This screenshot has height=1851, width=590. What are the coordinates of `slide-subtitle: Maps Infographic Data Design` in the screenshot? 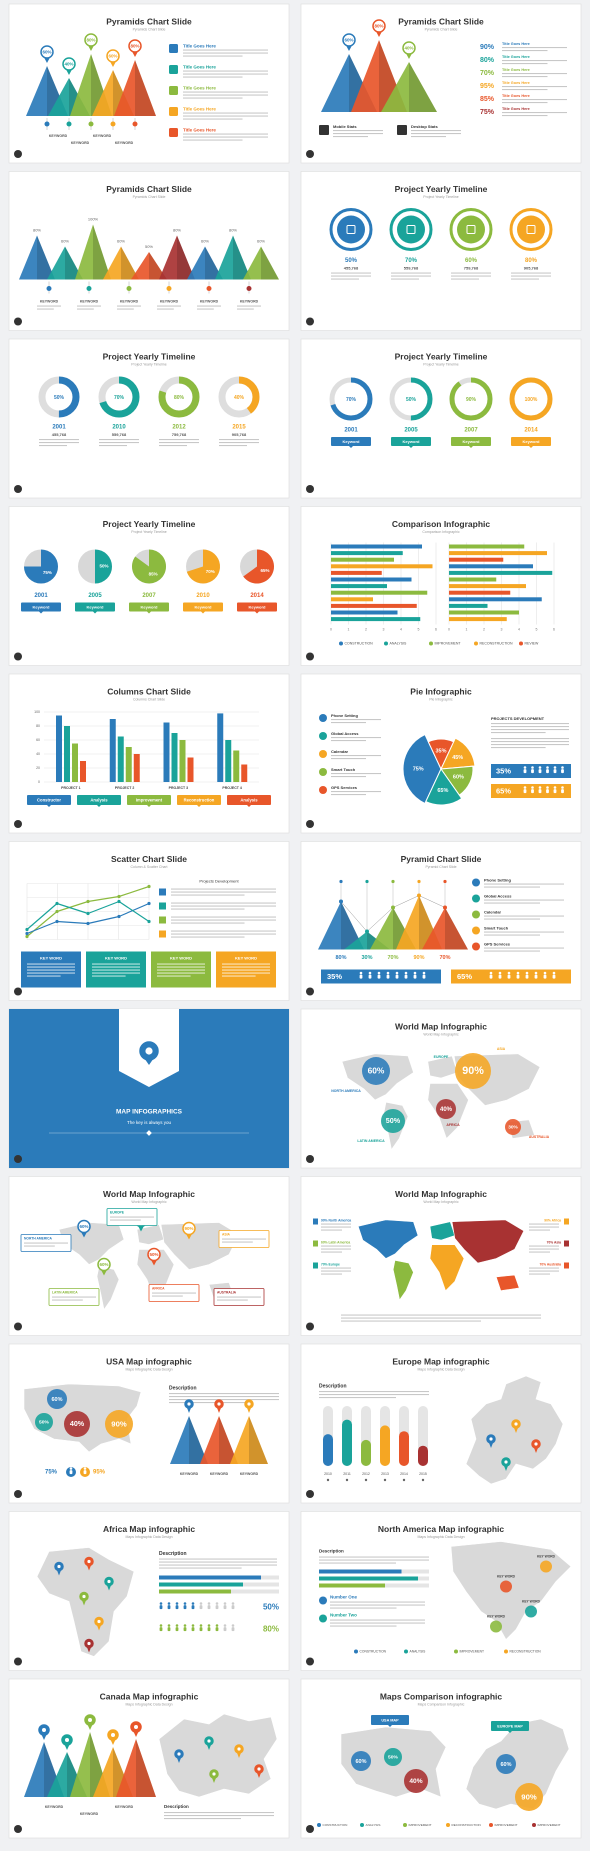 It's located at (440, 1537).